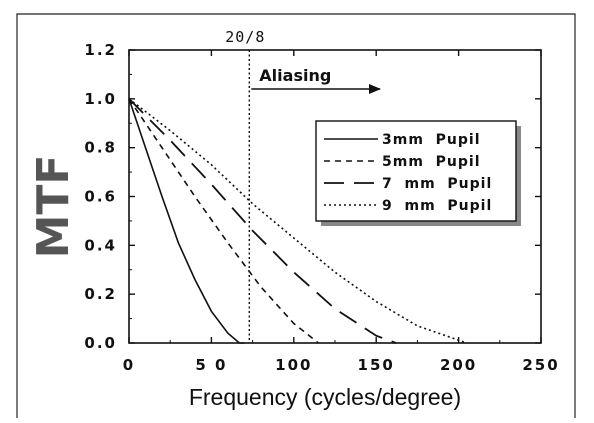 The image size is (594, 423). What do you see at coordinates (431, 162) in the screenshot?
I see `legend-label-2: 5mm Pupil` at bounding box center [431, 162].